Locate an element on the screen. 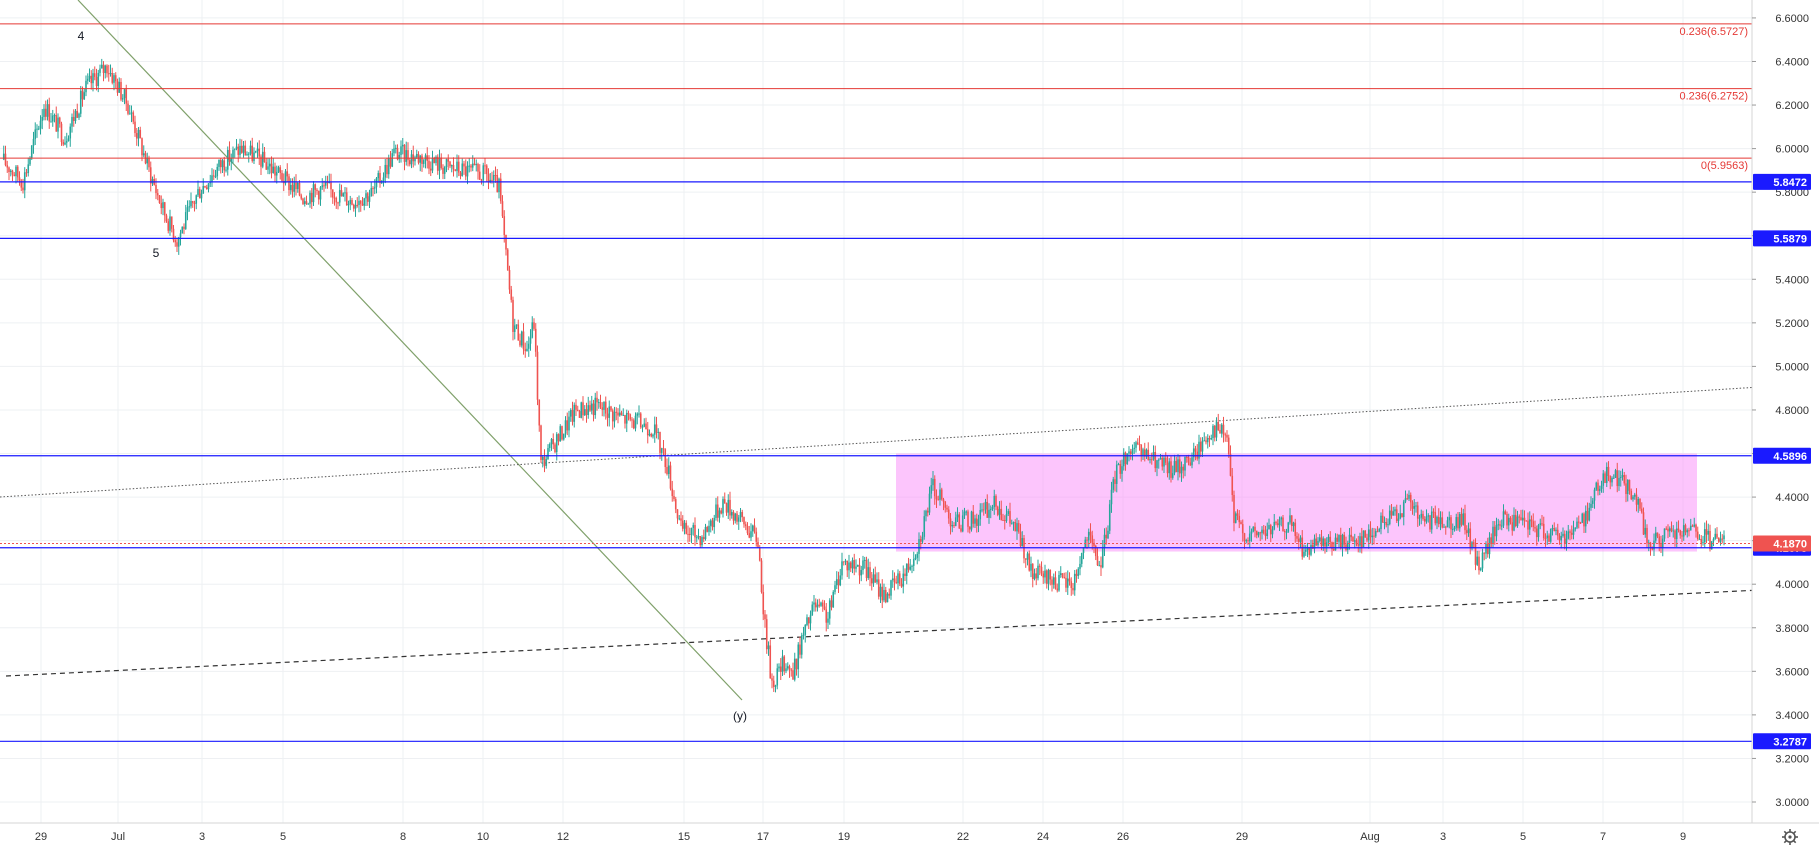  time-axis: 29 Jul 3 5 8 10 12 15 17 19 22 24 26 29 Aug 3 5 7 9 is located at coordinates (860, 837).